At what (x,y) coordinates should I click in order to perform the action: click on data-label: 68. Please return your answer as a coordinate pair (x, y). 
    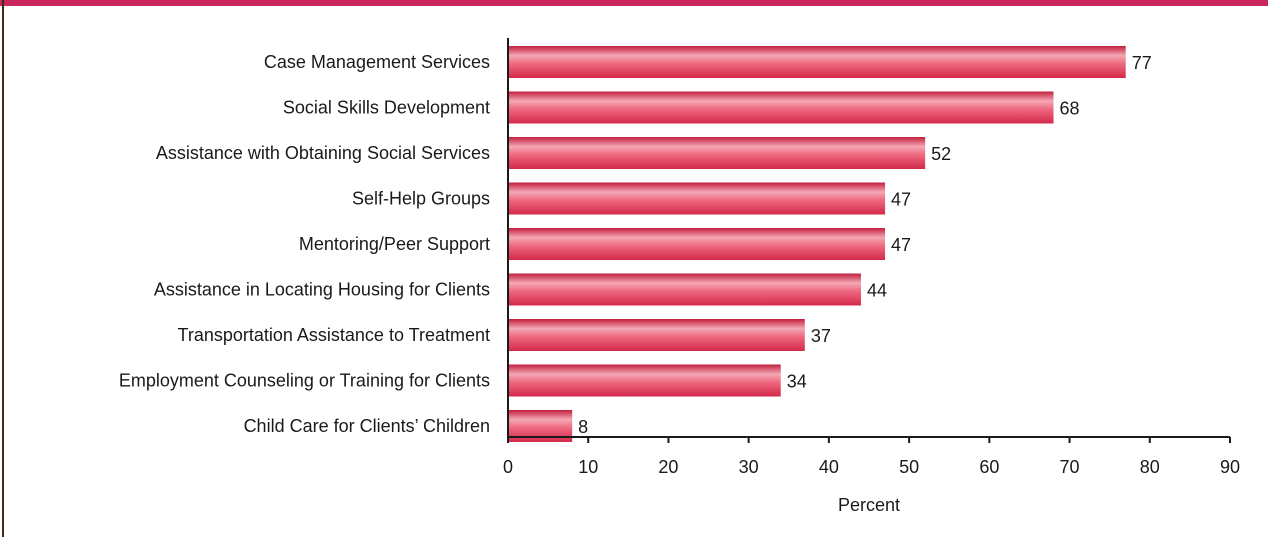
    Looking at the image, I should click on (1070, 109).